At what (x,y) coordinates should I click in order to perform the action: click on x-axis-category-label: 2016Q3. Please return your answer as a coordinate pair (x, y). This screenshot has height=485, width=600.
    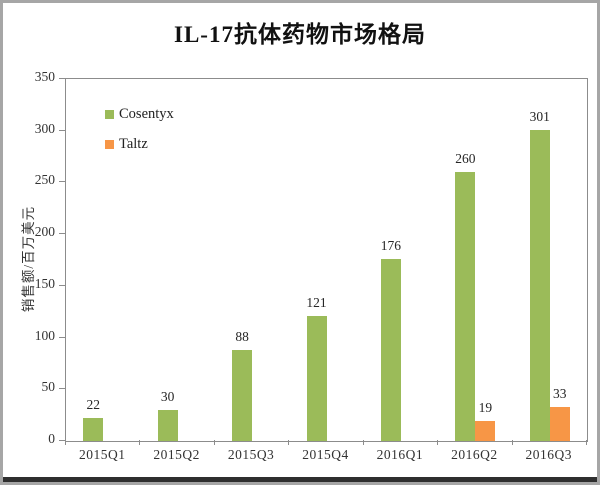
    Looking at the image, I should click on (549, 454).